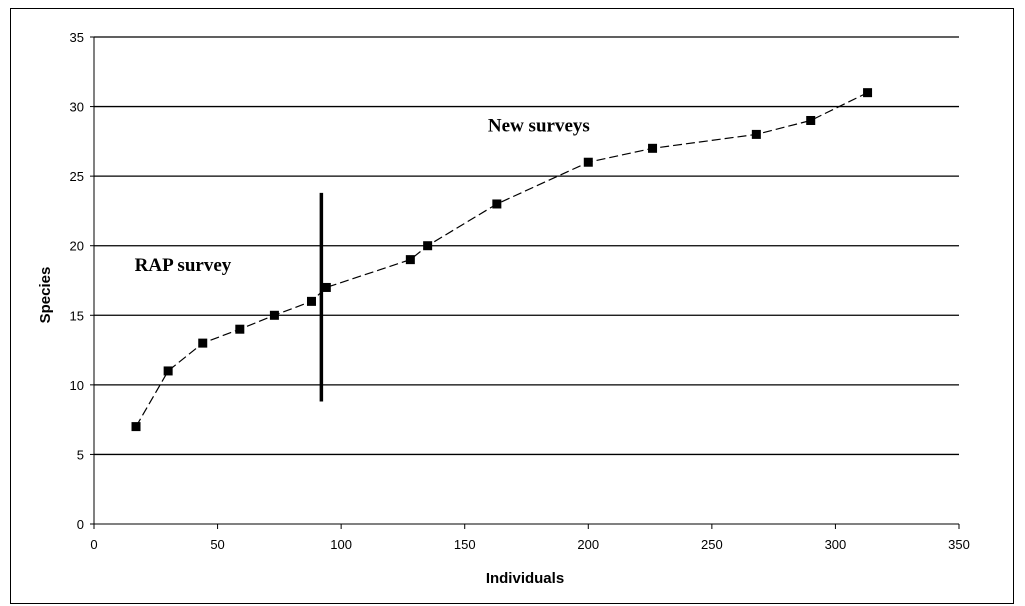  What do you see at coordinates (45, 295) in the screenshot?
I see `y-axis-title: Species` at bounding box center [45, 295].